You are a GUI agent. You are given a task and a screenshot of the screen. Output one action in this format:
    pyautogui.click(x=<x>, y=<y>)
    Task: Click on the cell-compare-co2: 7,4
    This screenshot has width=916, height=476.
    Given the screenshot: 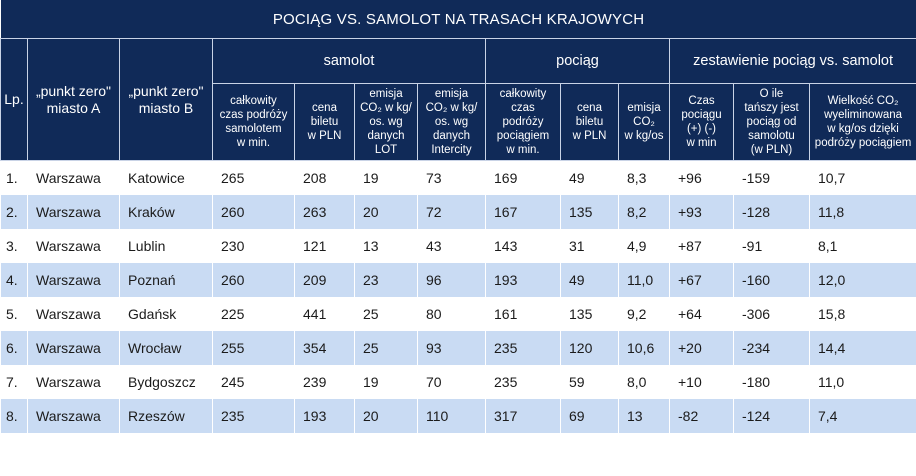 What is the action you would take?
    pyautogui.click(x=862, y=416)
    